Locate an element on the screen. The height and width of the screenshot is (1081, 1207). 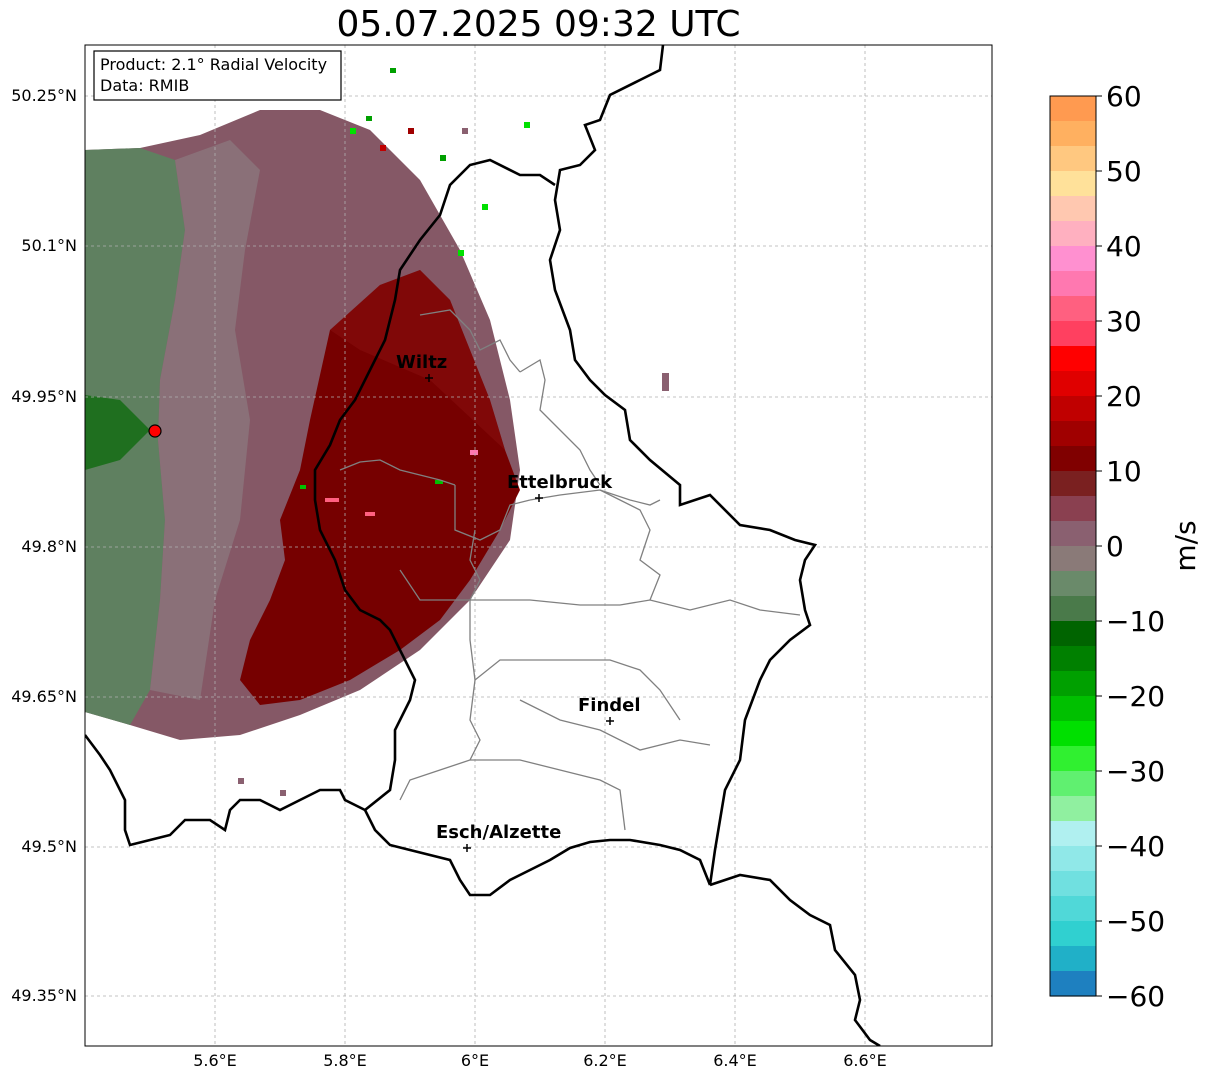
city-label-wiltz: Wiltz is located at coordinates (421, 362).